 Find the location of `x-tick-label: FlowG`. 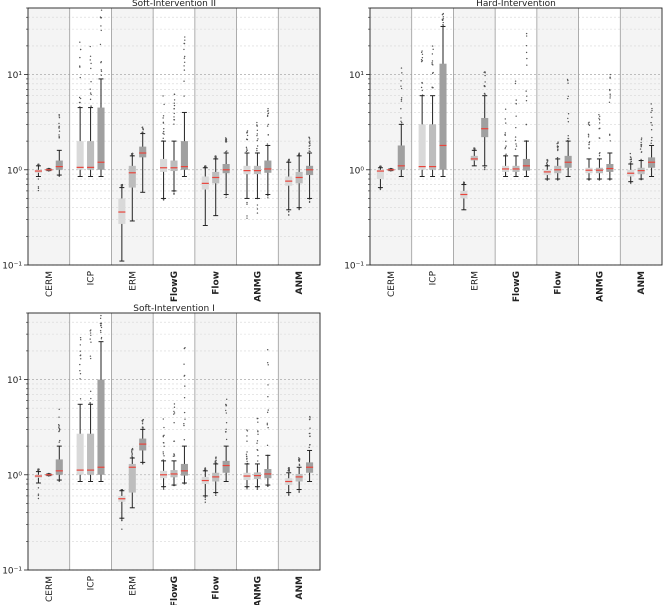

x-tick-label: FlowG is located at coordinates (175, 286).